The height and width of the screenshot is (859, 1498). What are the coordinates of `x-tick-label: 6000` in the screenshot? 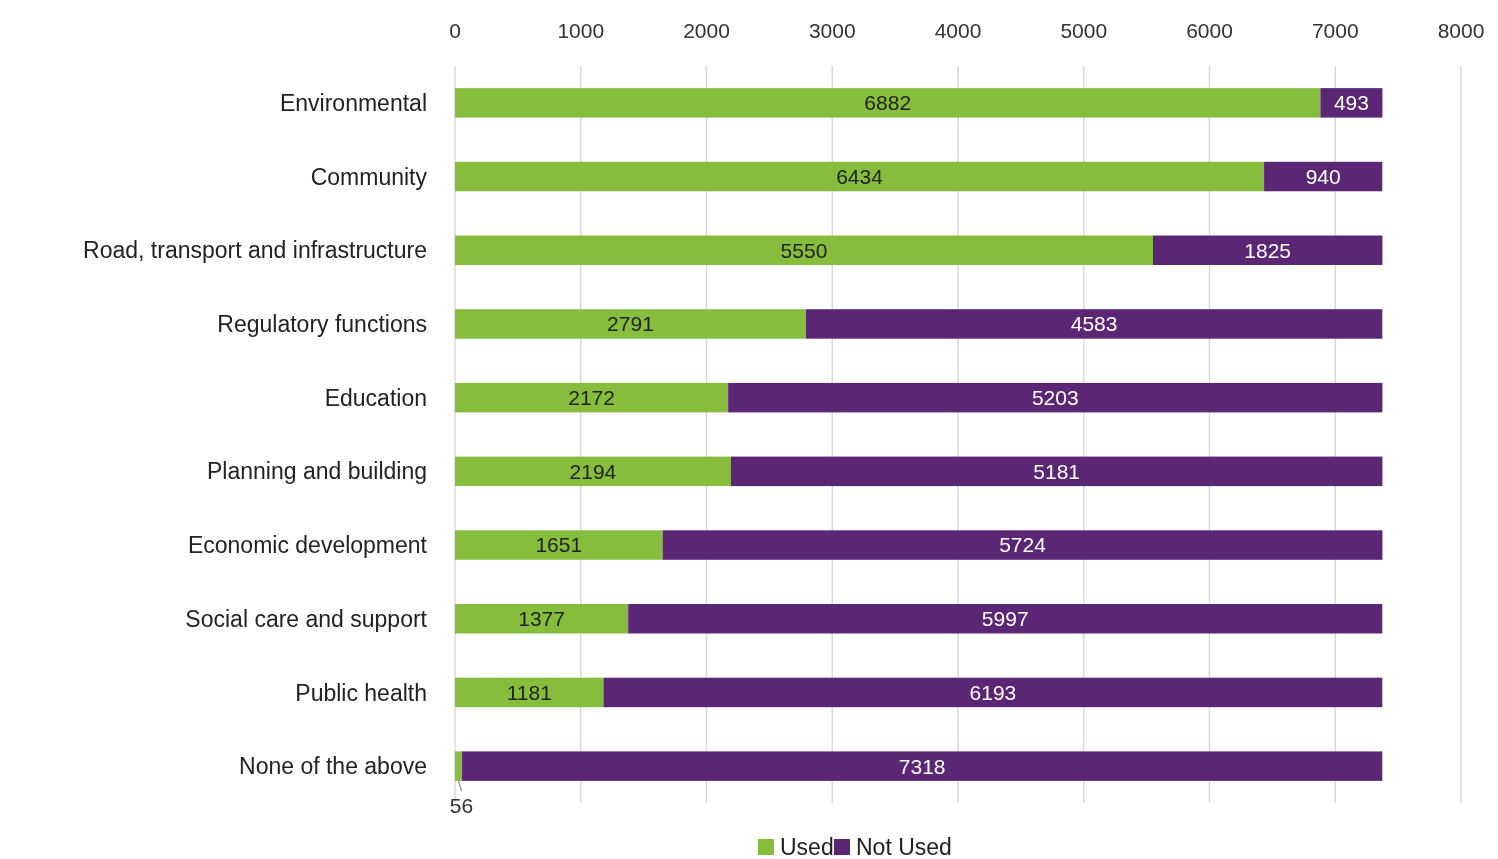 It's located at (1209, 30).